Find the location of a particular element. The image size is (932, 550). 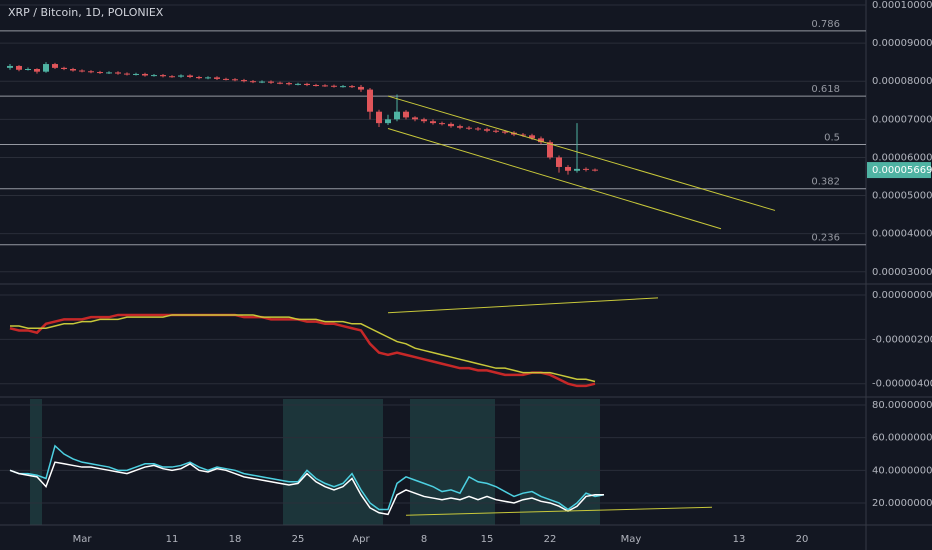

y-tick-label: -0.00000200 is located at coordinates (902, 339).